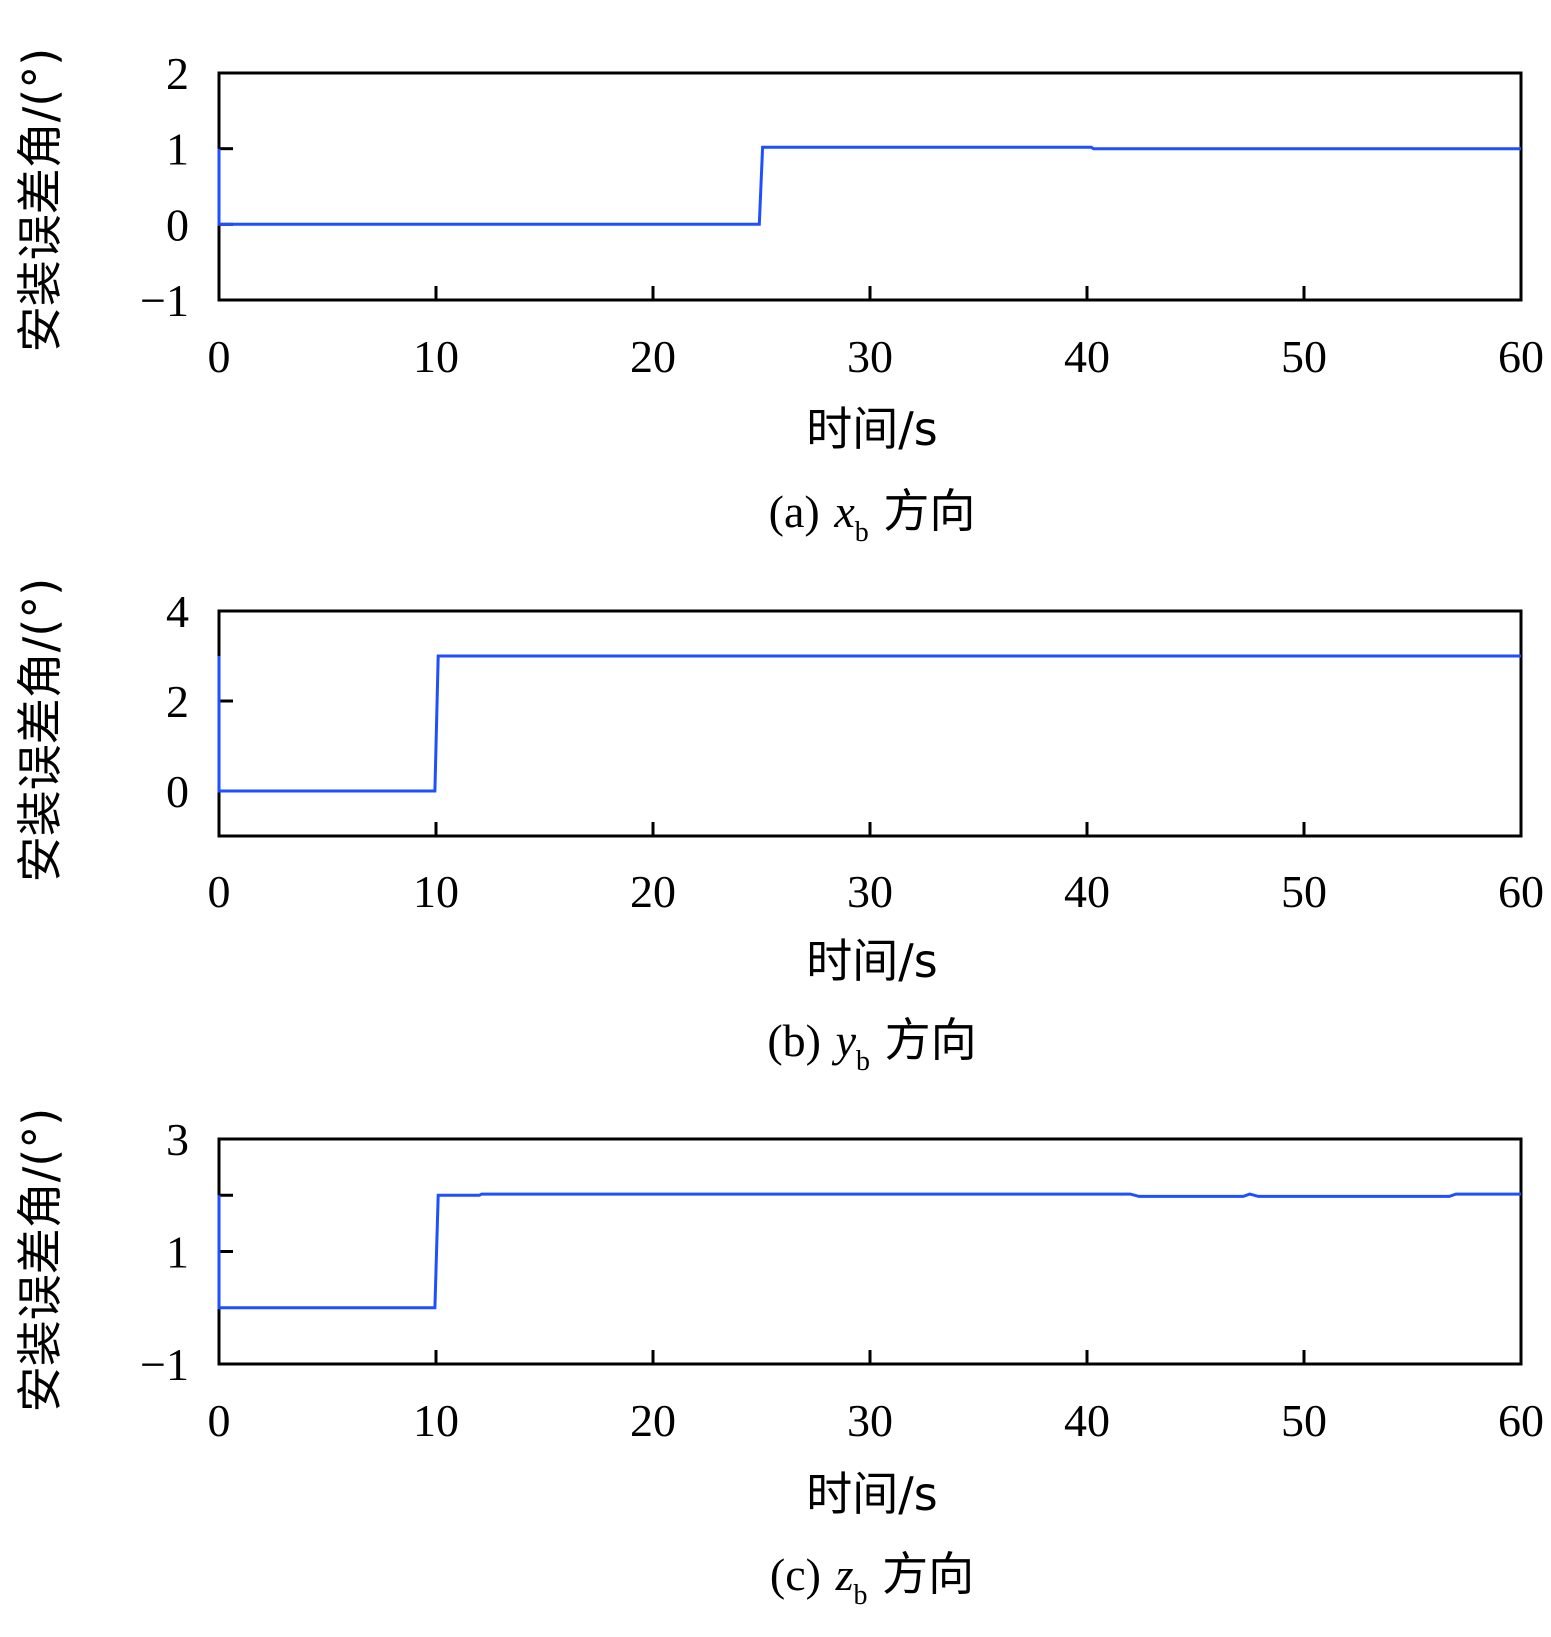 This screenshot has height=1637, width=1551. I want to click on y-tick-label: 3, so click(177, 1139).